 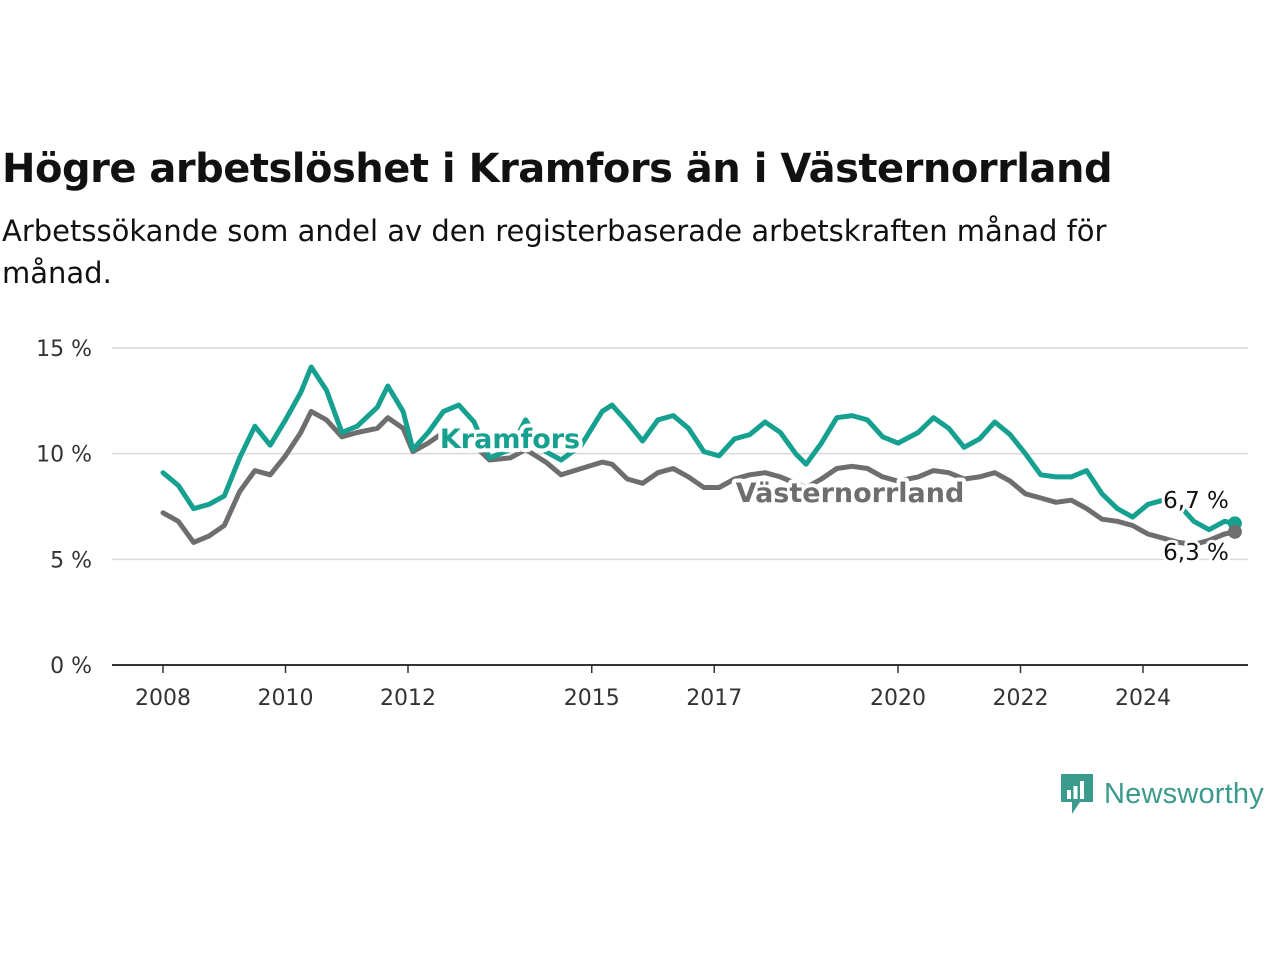 What do you see at coordinates (898, 698) in the screenshot?
I see `x-tick-label: 2020` at bounding box center [898, 698].